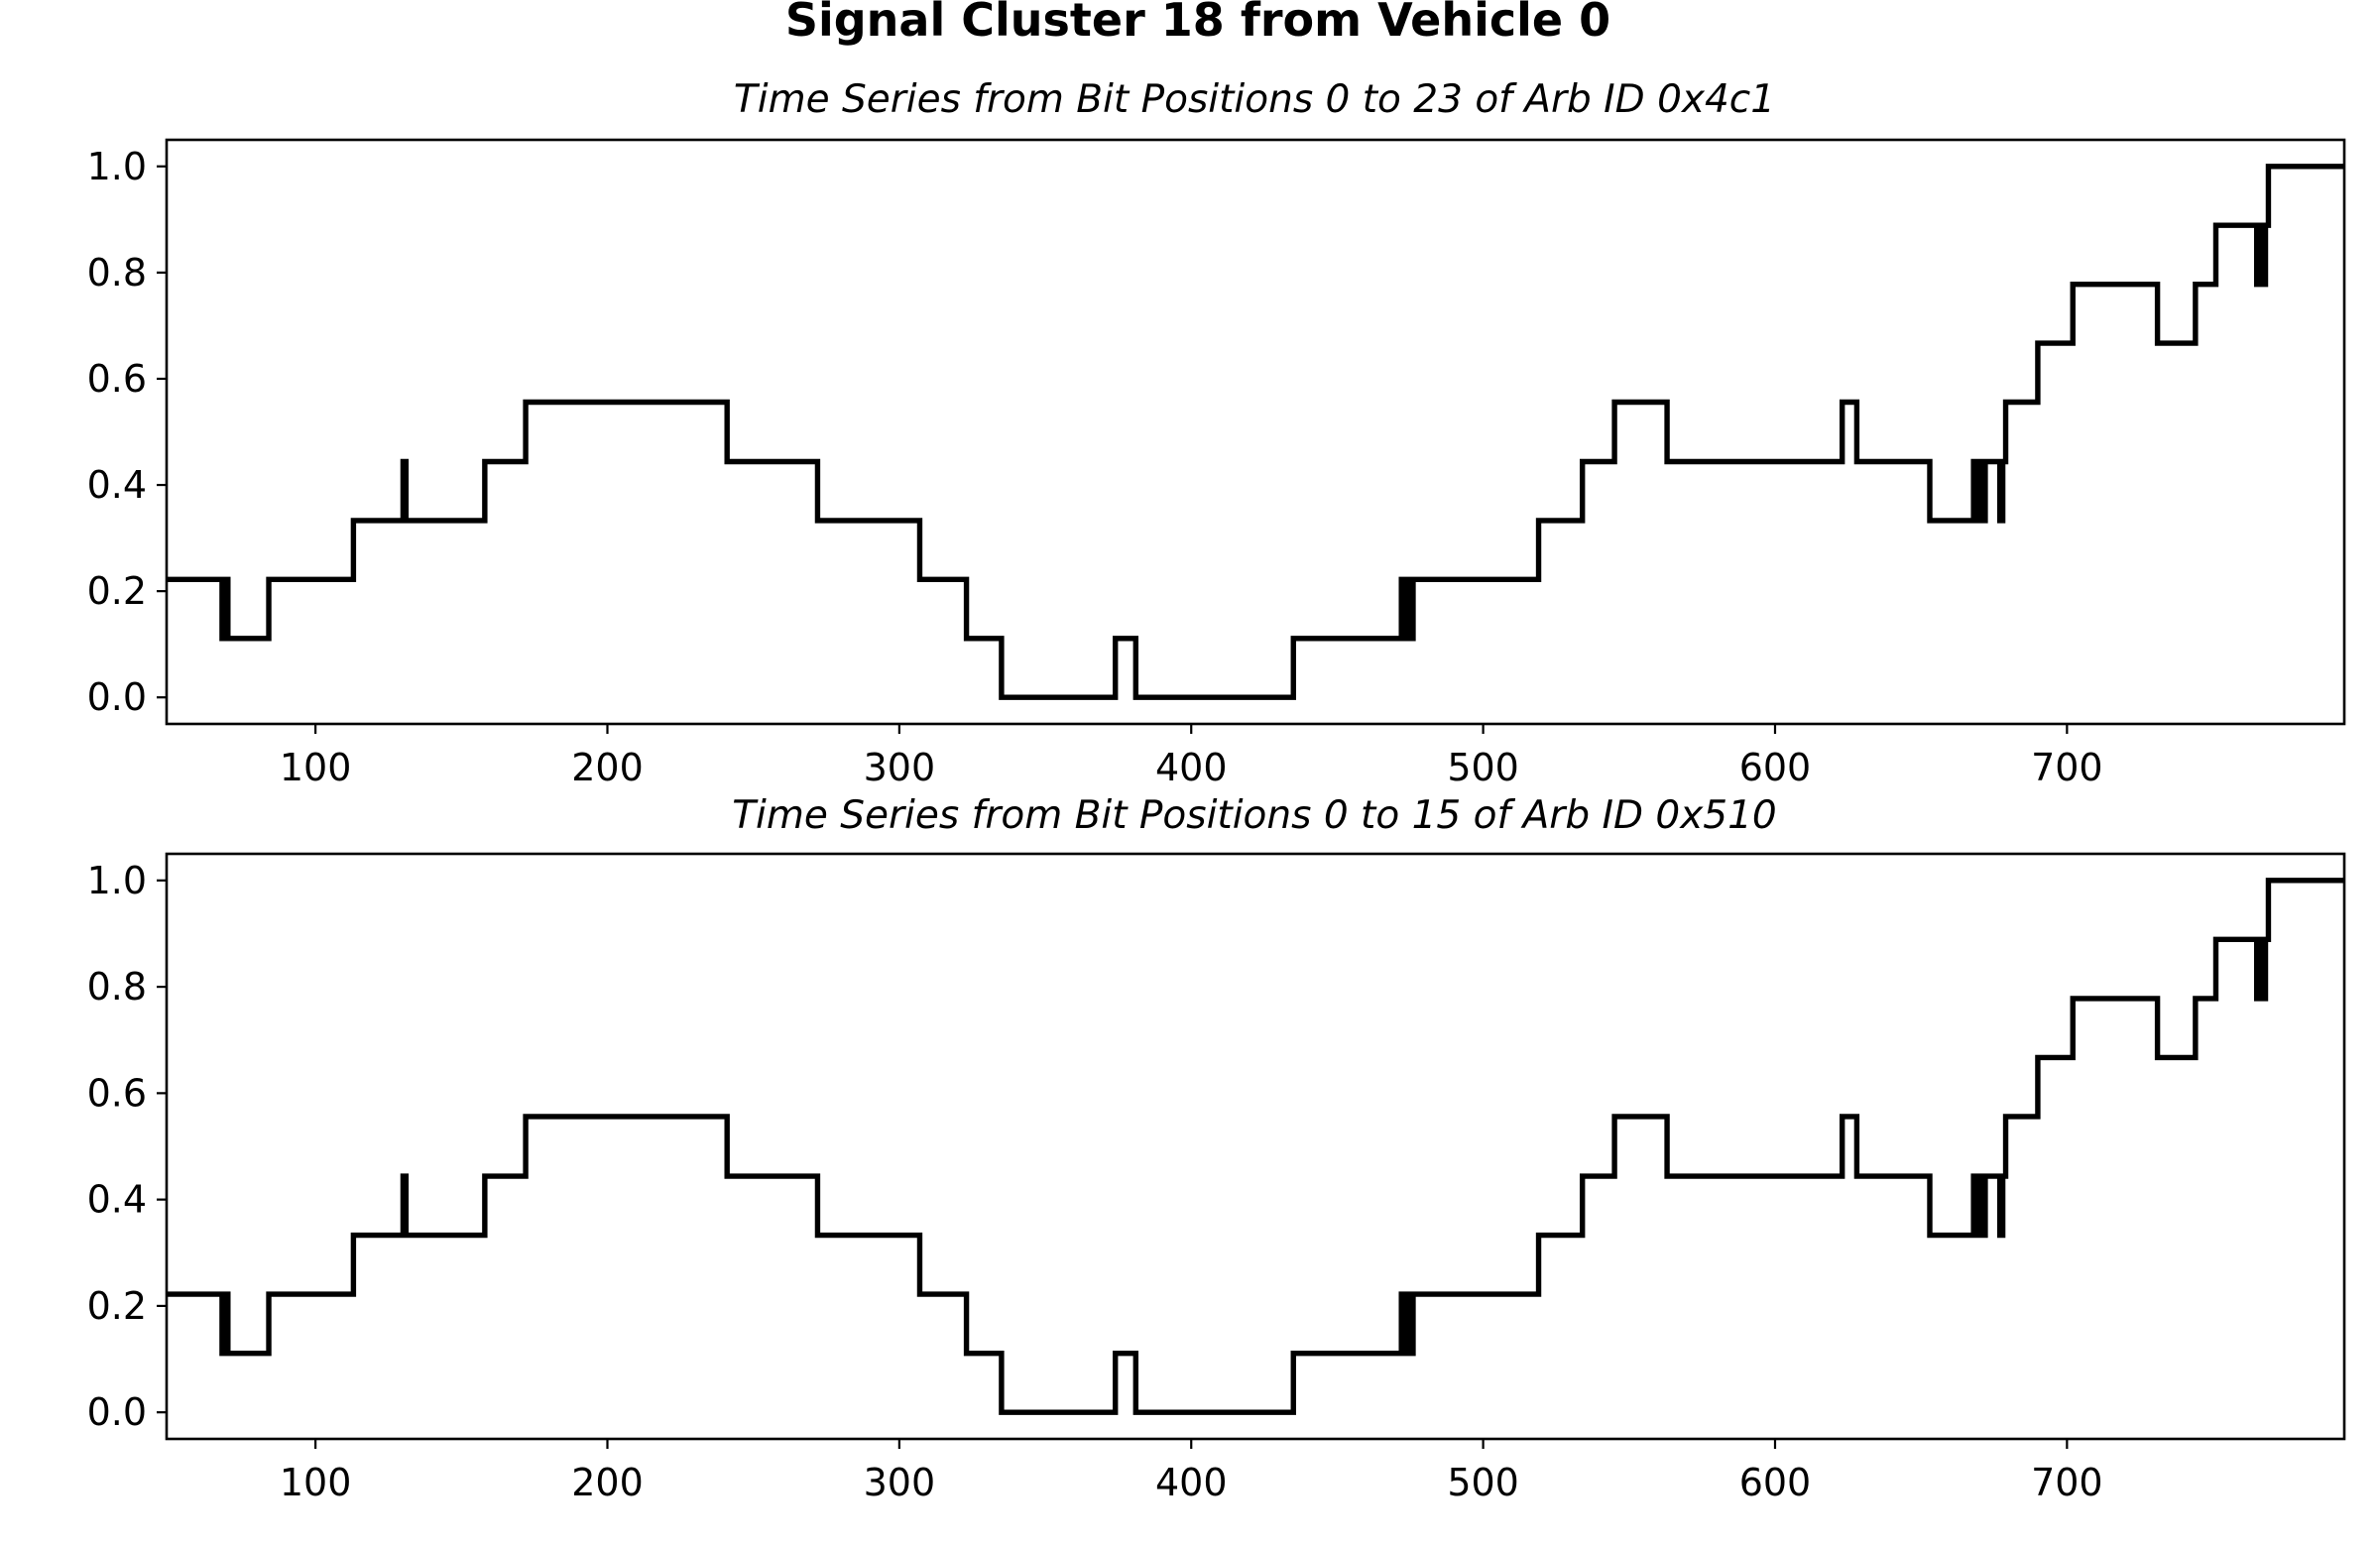 The height and width of the screenshot is (1547, 2380). What do you see at coordinates (1197, 23) in the screenshot?
I see `figure-suptitle: Signal Cluster 18 from Vehicle 0` at bounding box center [1197, 23].